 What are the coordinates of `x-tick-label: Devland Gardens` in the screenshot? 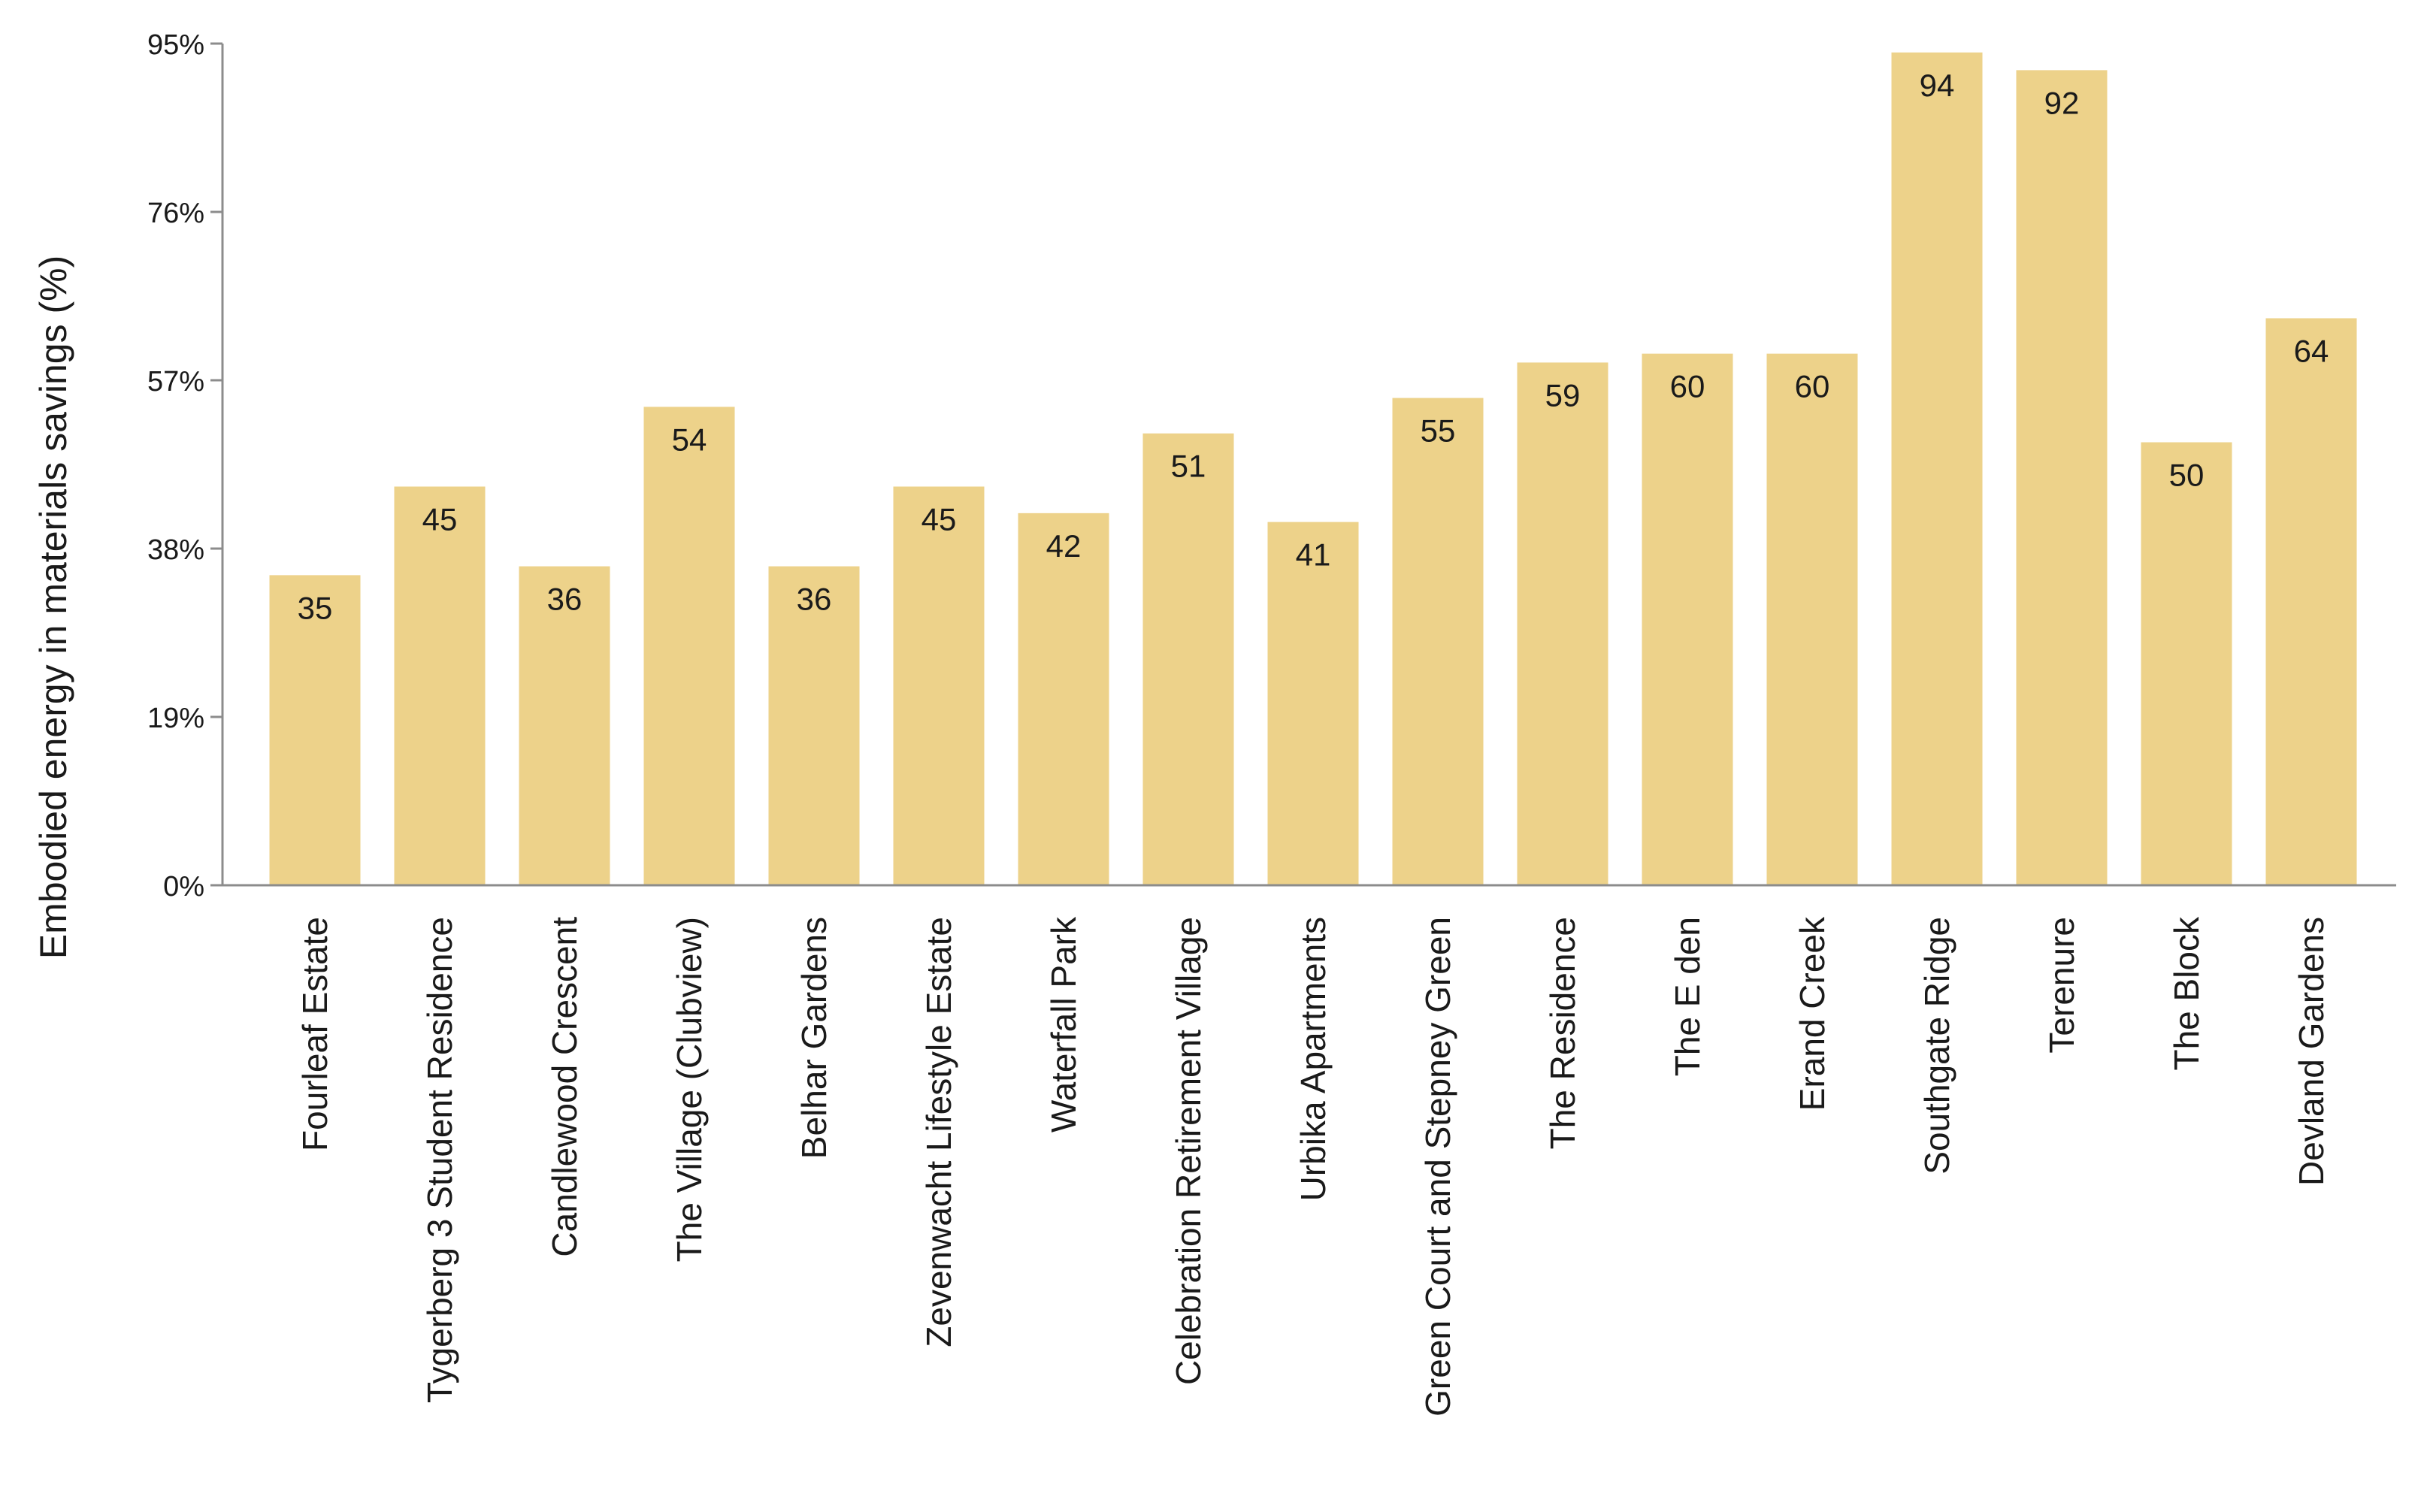 It's located at (2311, 1051).